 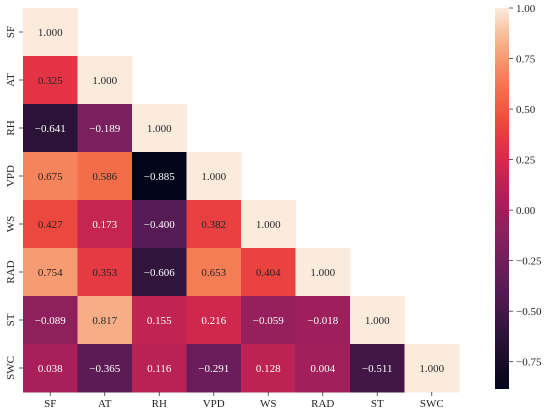 I want to click on x-axis: SF AT RH VPD WS RAD ST SWC, so click(x=244, y=401).